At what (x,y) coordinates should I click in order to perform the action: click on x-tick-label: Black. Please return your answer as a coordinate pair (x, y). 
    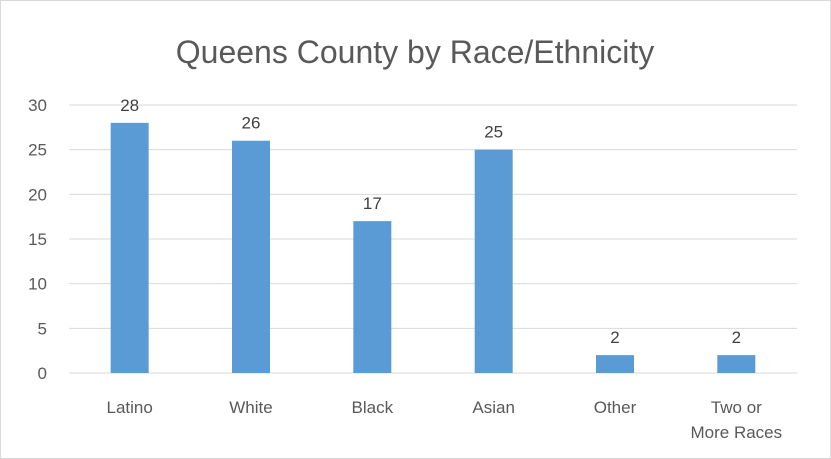
    Looking at the image, I should click on (373, 407).